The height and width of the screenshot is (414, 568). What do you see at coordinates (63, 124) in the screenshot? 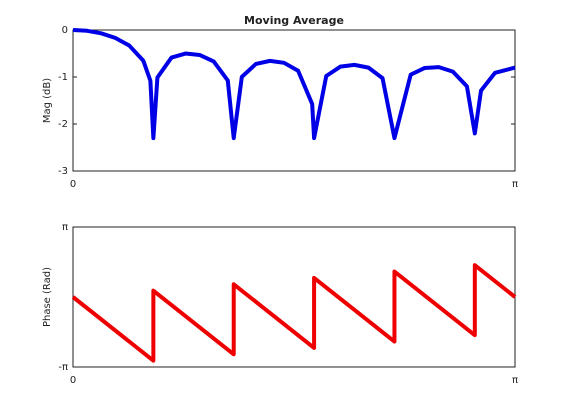
I see `y-tick-label: -2` at bounding box center [63, 124].